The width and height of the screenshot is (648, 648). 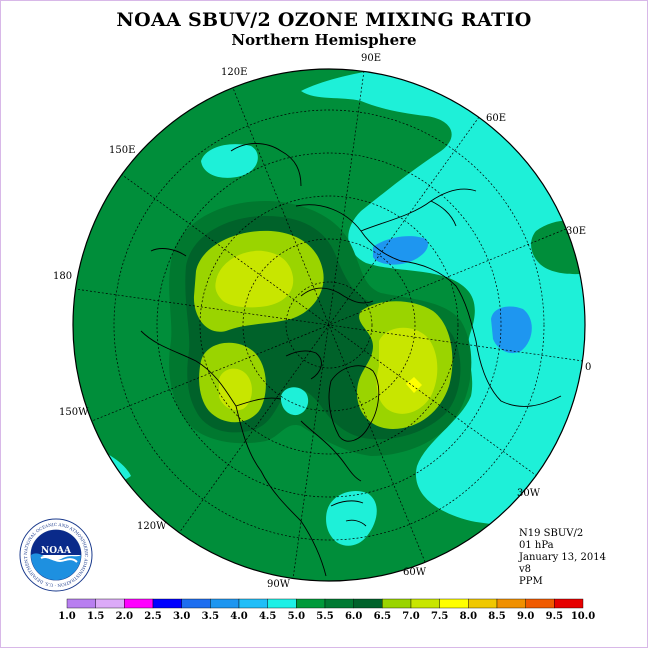 What do you see at coordinates (294, 401) in the screenshot?
I see `ozone-region-cyan-hudson` at bounding box center [294, 401].